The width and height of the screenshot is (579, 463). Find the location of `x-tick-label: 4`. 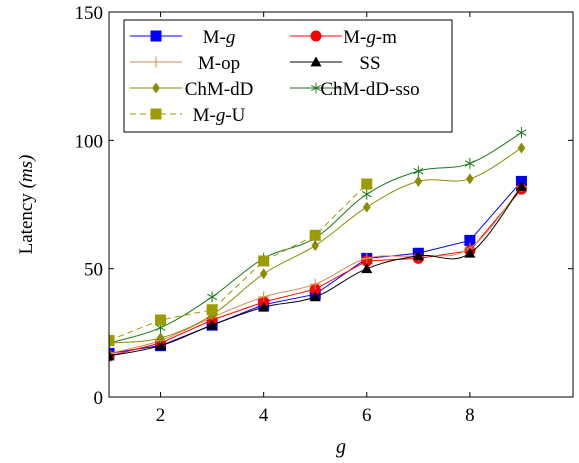

x-tick-label: 4 is located at coordinates (264, 415).